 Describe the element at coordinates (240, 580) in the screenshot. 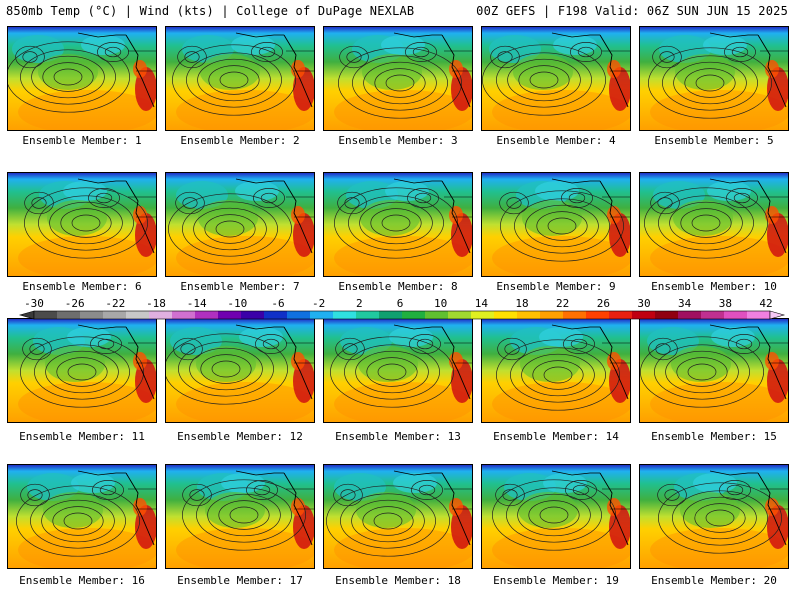

I see `ensemble-member-label: Ensemble Member: 17` at that location.